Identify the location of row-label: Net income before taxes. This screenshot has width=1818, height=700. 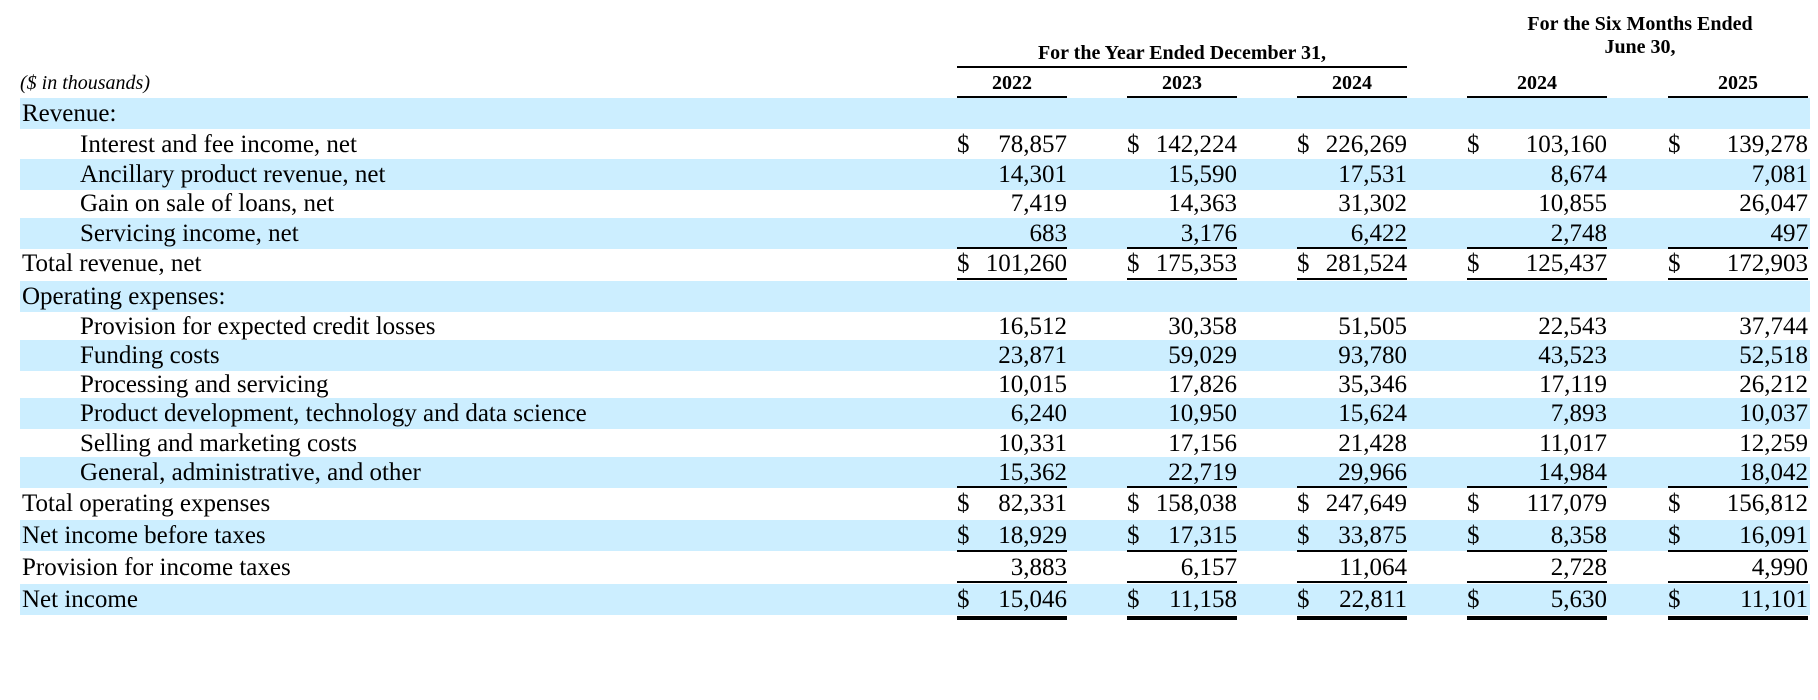
(144, 535).